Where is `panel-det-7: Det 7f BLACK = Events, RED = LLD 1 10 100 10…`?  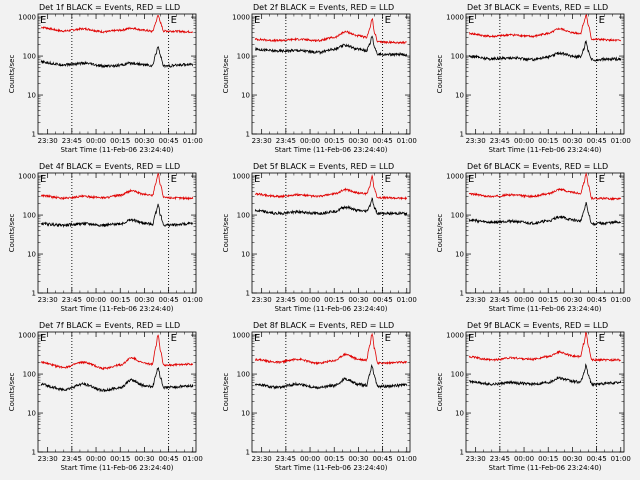
panel-det-7: Det 7f BLACK = Events, RED = LLD 1 10 100 10… is located at coordinates (105, 396).